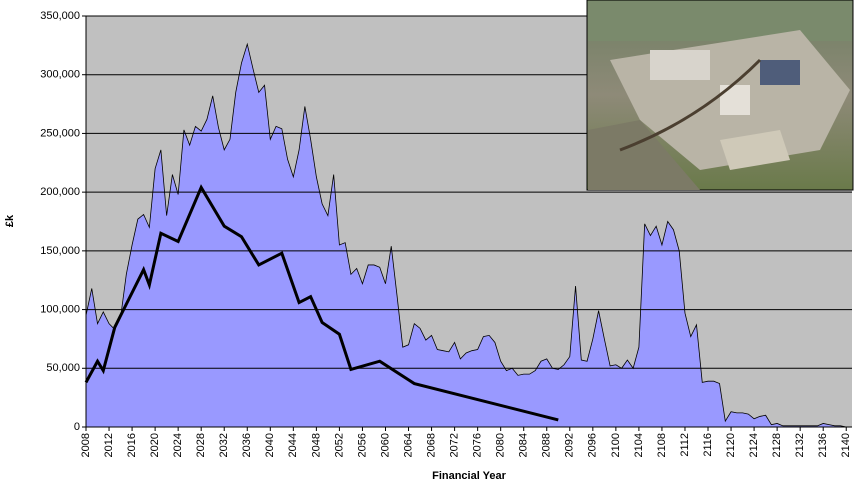  Describe the element at coordinates (63, 368) in the screenshot. I see `y-tick-label: 50,000` at that location.